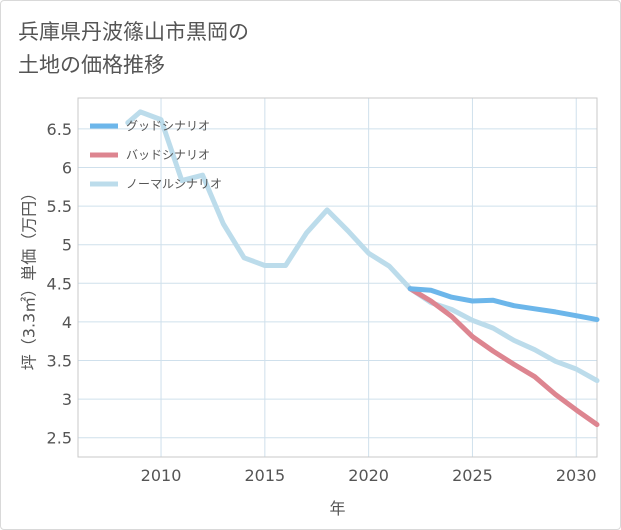 This screenshot has height=530, width=621. I want to click on x-tick-label: 2015, so click(264, 475).